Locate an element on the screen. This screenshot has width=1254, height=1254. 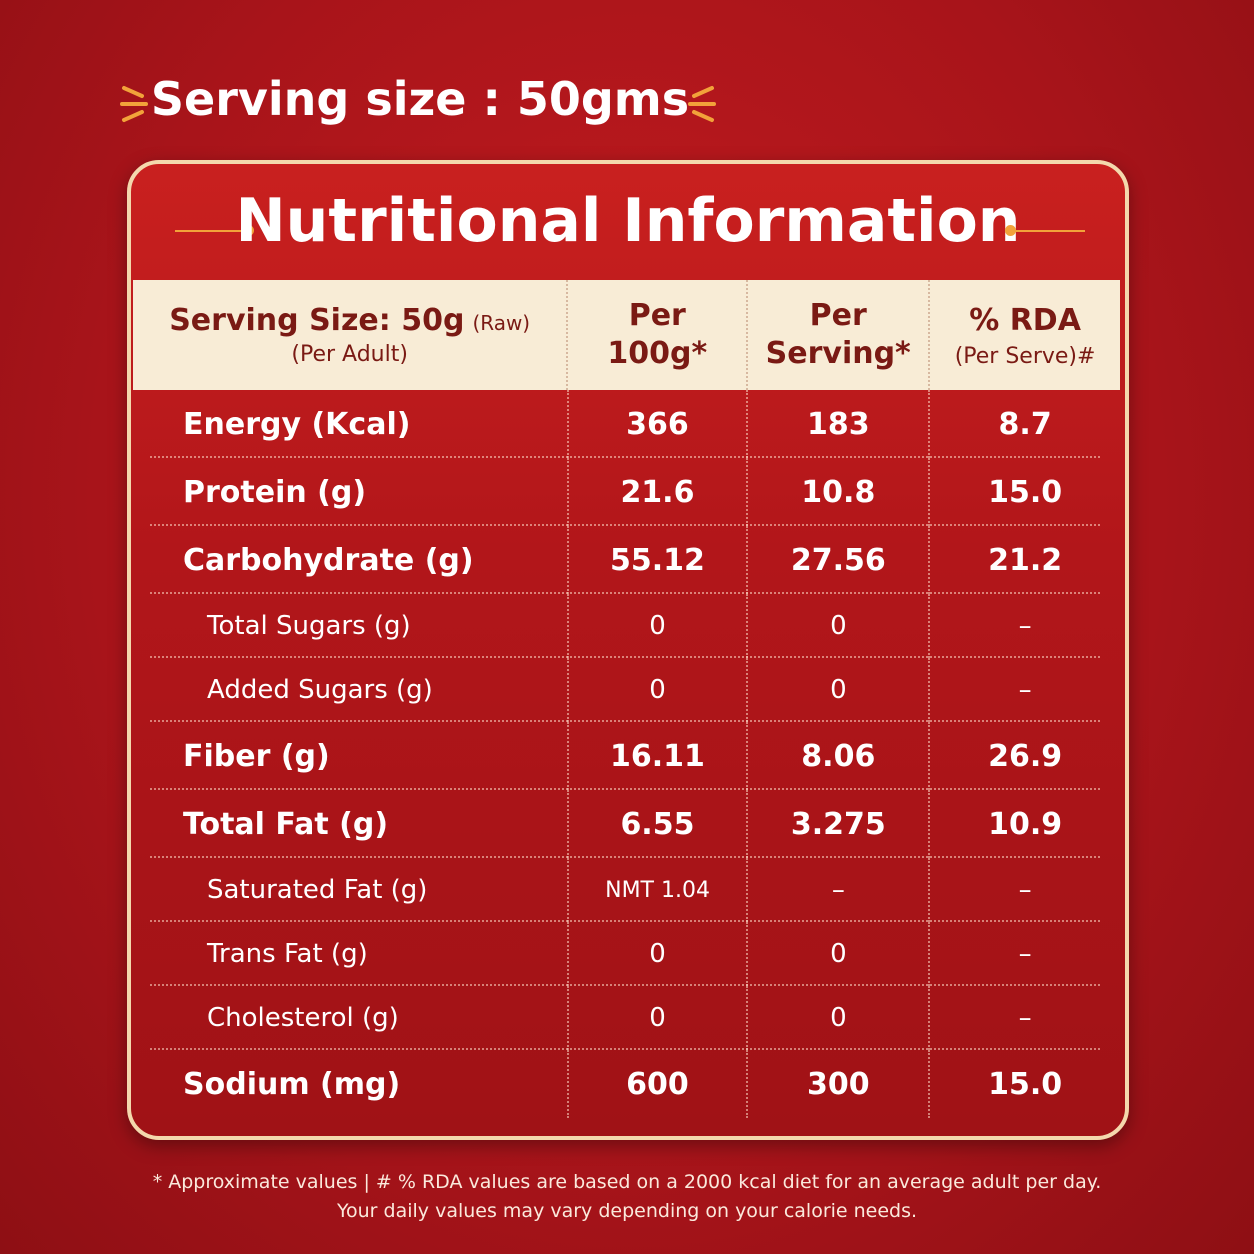
table-cell: NMT 1.04 is located at coordinates (656, 890).